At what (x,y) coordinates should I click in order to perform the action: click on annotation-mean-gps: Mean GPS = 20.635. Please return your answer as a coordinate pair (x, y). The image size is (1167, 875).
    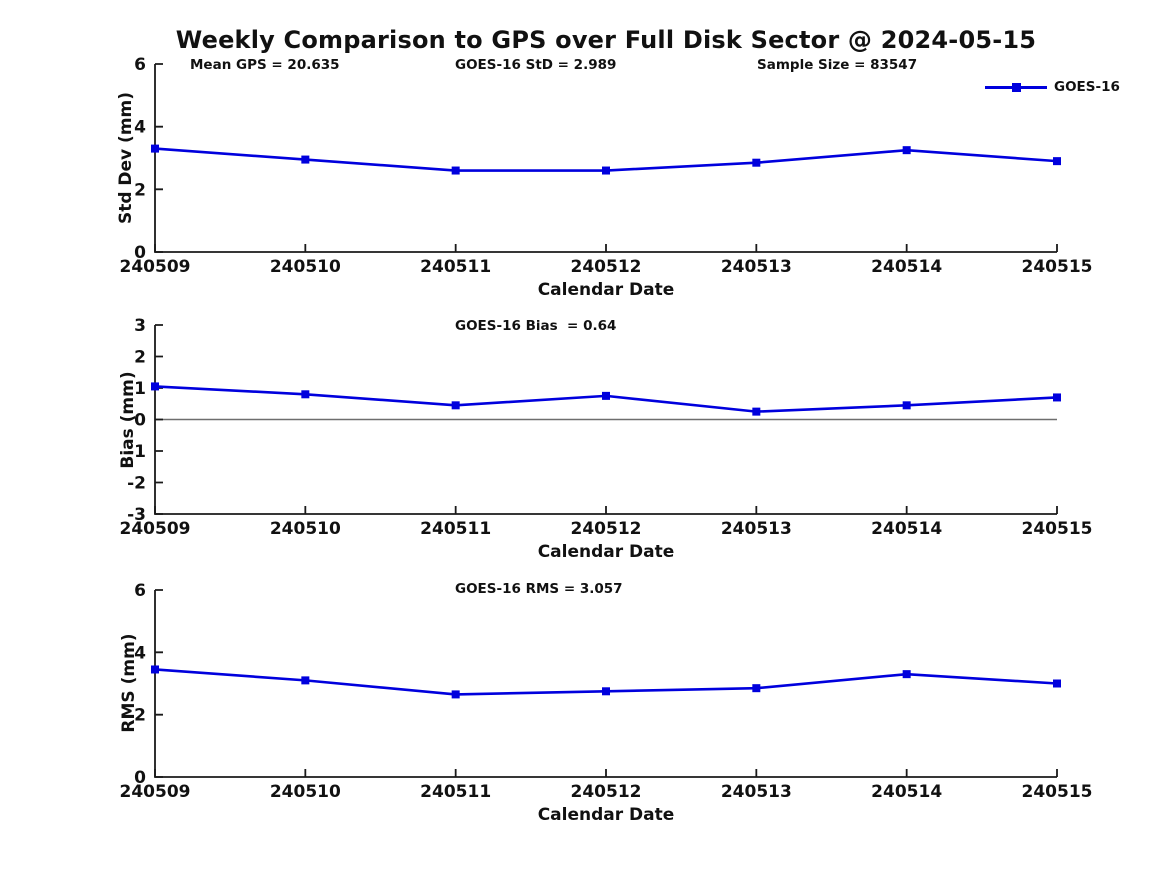
    Looking at the image, I should click on (265, 65).